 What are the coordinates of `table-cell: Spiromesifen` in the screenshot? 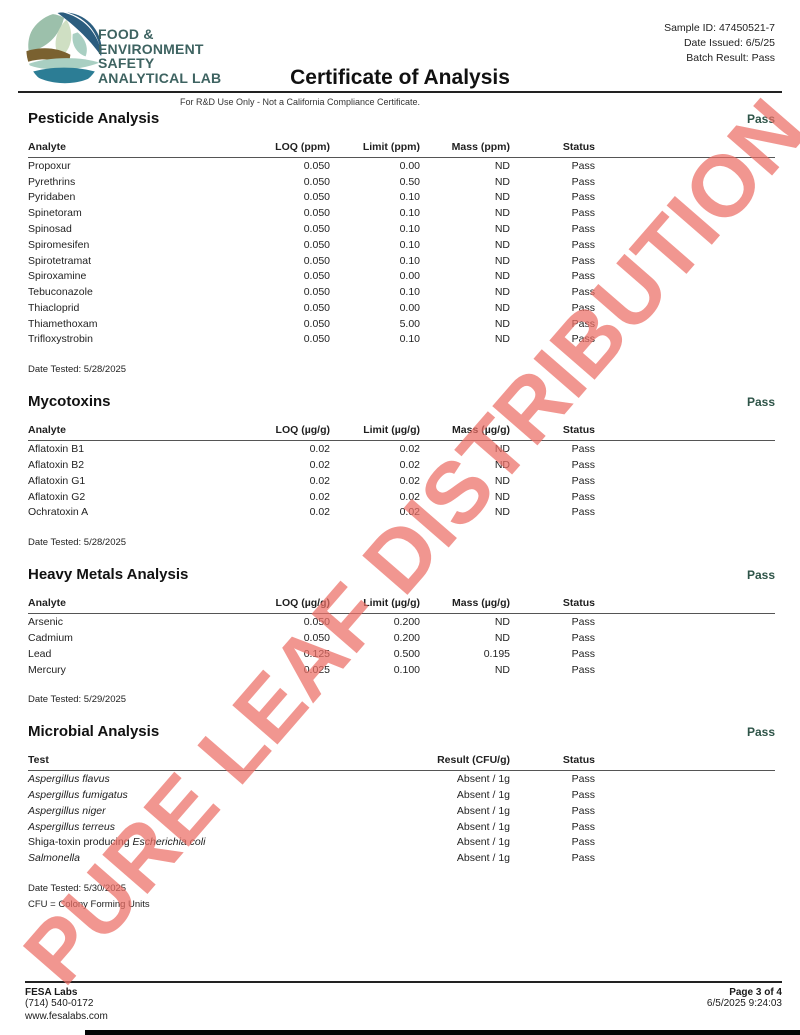 It's located at (59, 244).